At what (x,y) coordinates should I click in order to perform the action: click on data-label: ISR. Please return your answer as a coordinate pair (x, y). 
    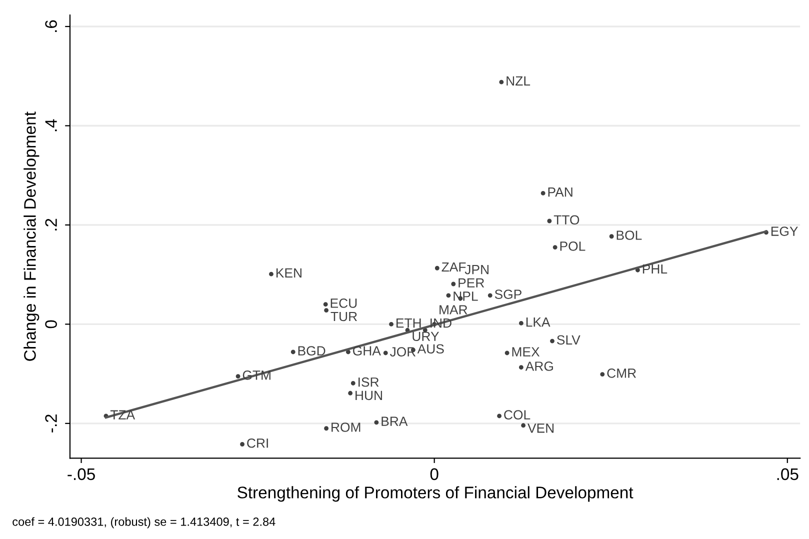
    Looking at the image, I should click on (368, 382).